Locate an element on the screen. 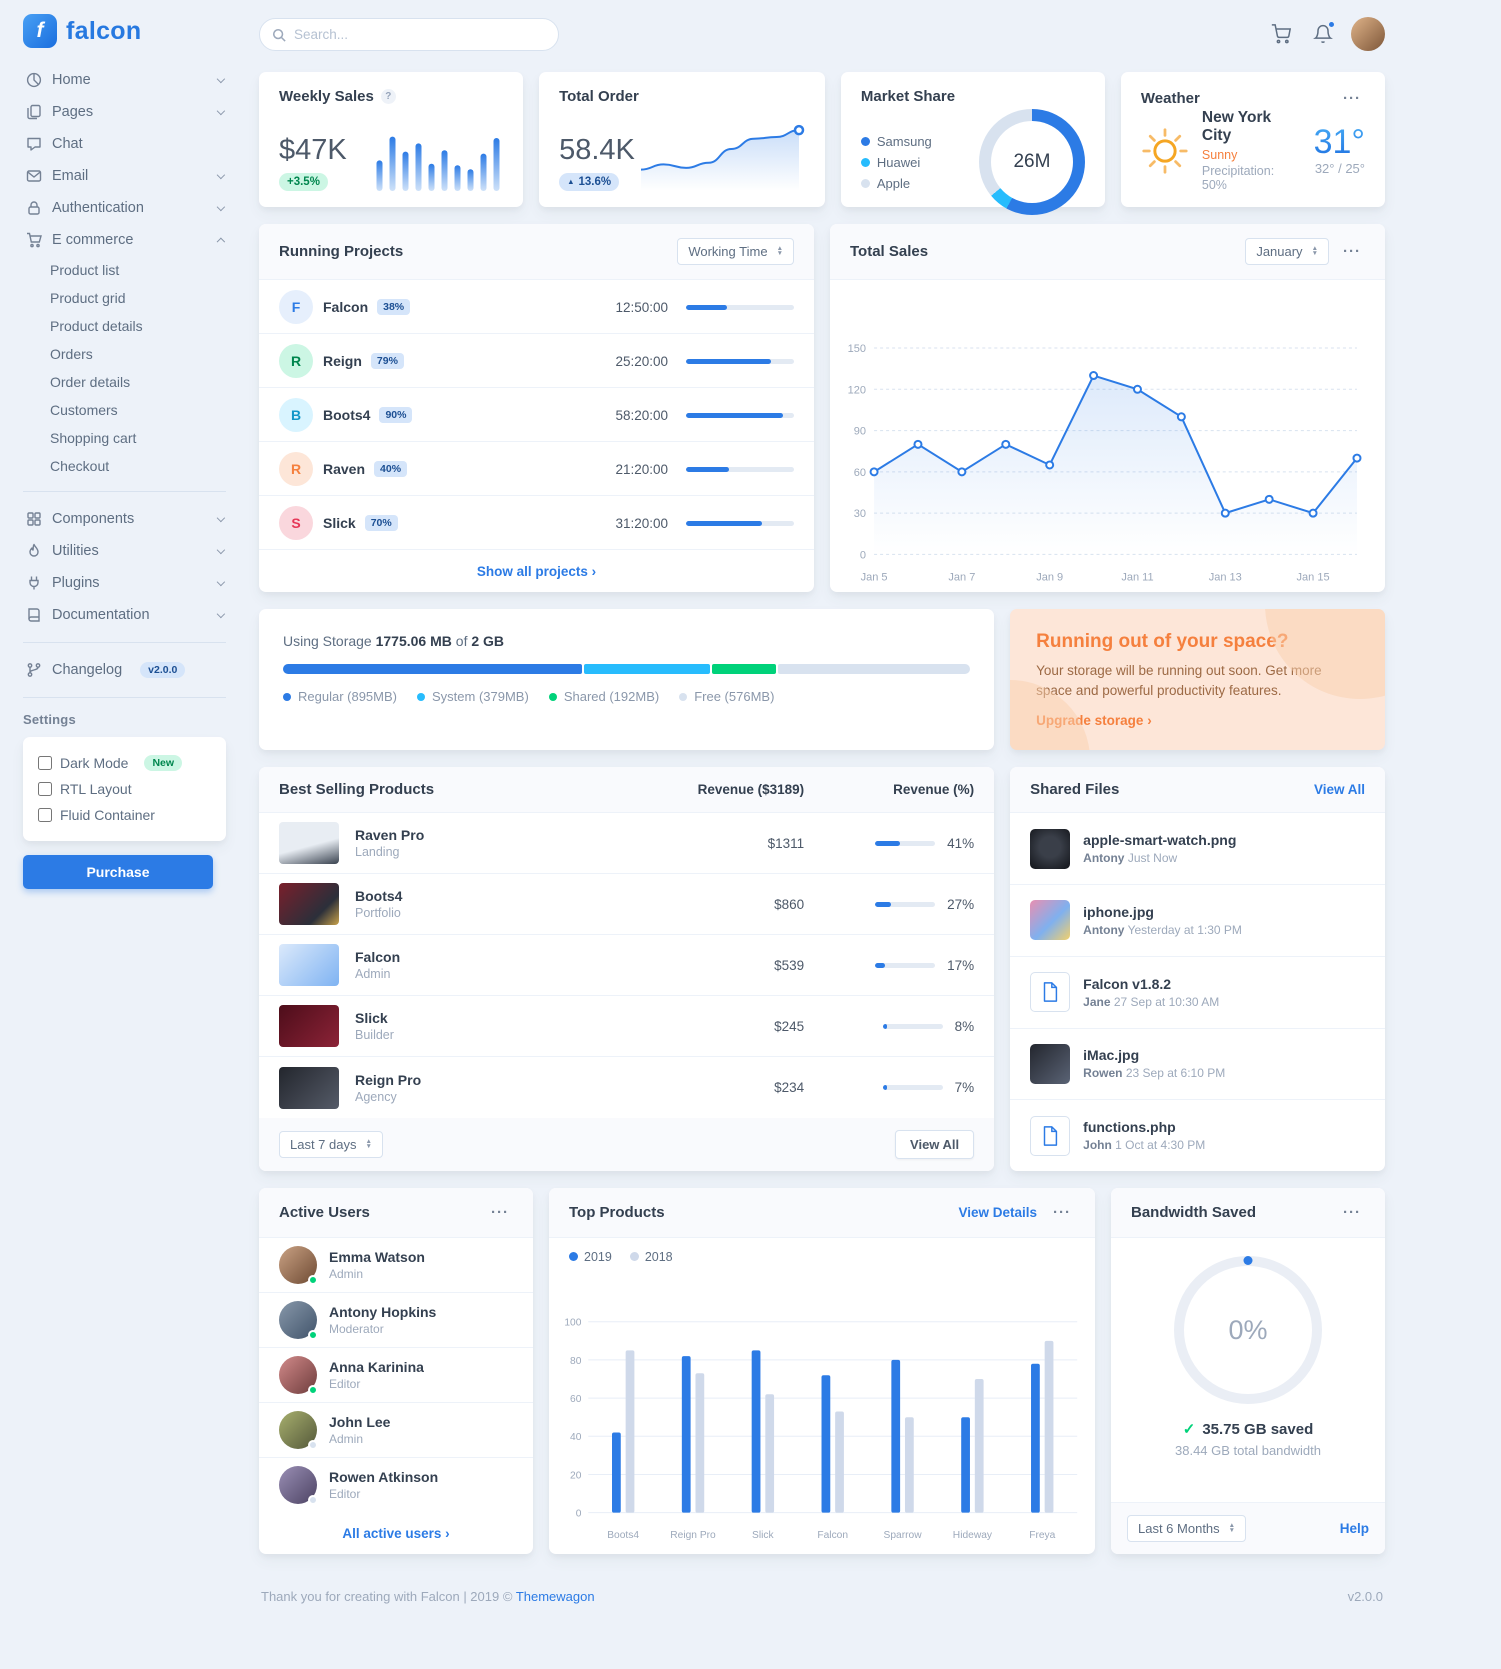 This screenshot has height=1669, width=1501. working-time-select: Working Time ▲ ▼ is located at coordinates (735, 251).